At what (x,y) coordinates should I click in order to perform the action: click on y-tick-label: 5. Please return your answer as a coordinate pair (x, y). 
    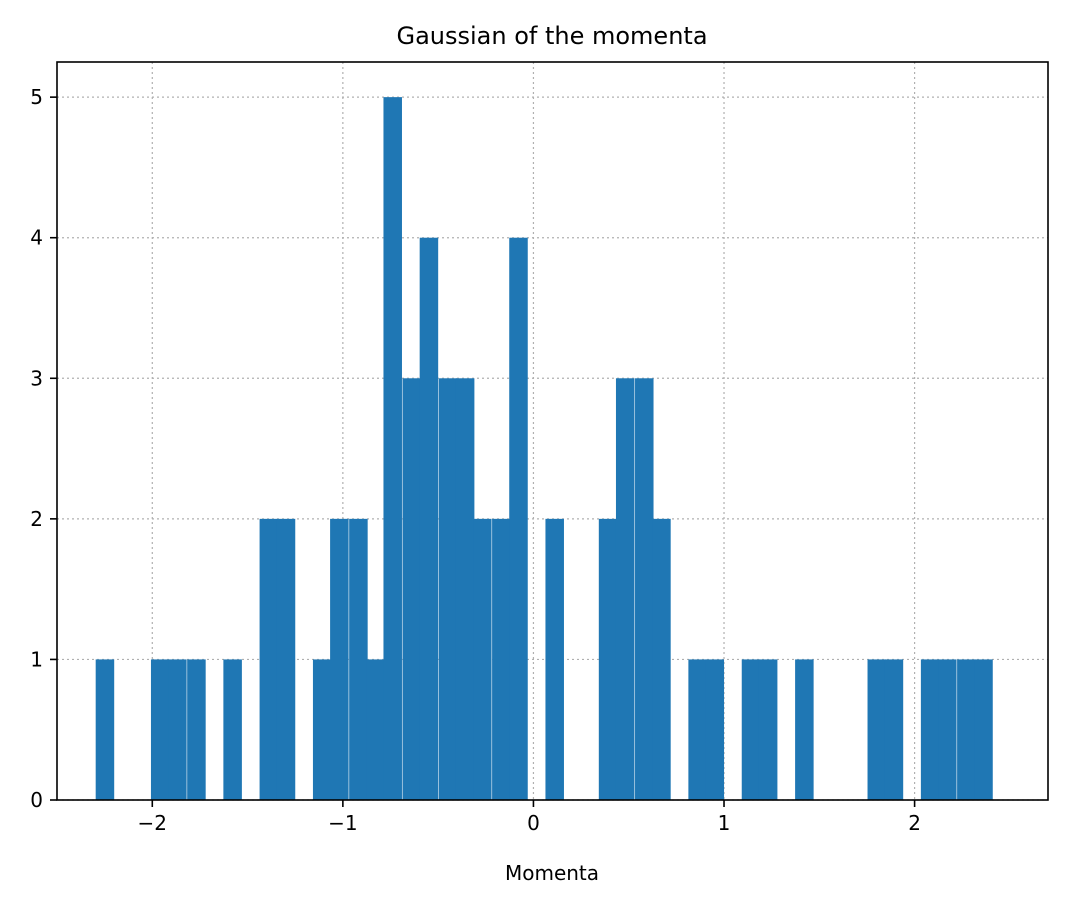
    Looking at the image, I should click on (36, 97).